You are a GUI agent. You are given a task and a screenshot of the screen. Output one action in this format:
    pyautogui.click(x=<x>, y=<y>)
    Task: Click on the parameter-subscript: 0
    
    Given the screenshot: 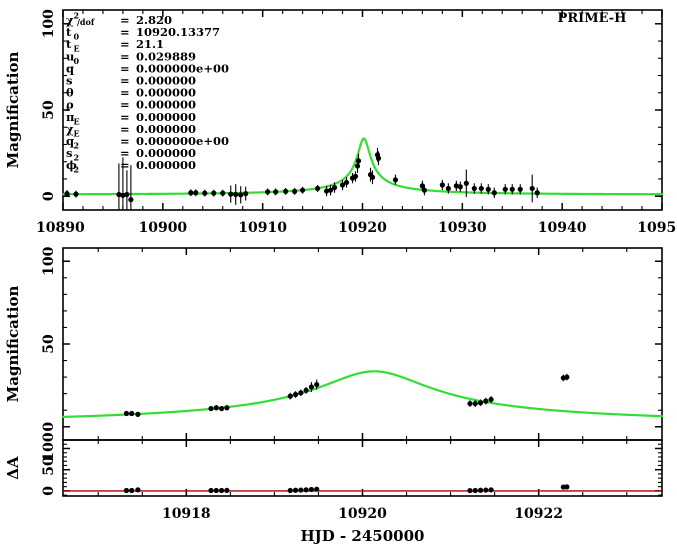 What is the action you would take?
    pyautogui.click(x=77, y=37)
    